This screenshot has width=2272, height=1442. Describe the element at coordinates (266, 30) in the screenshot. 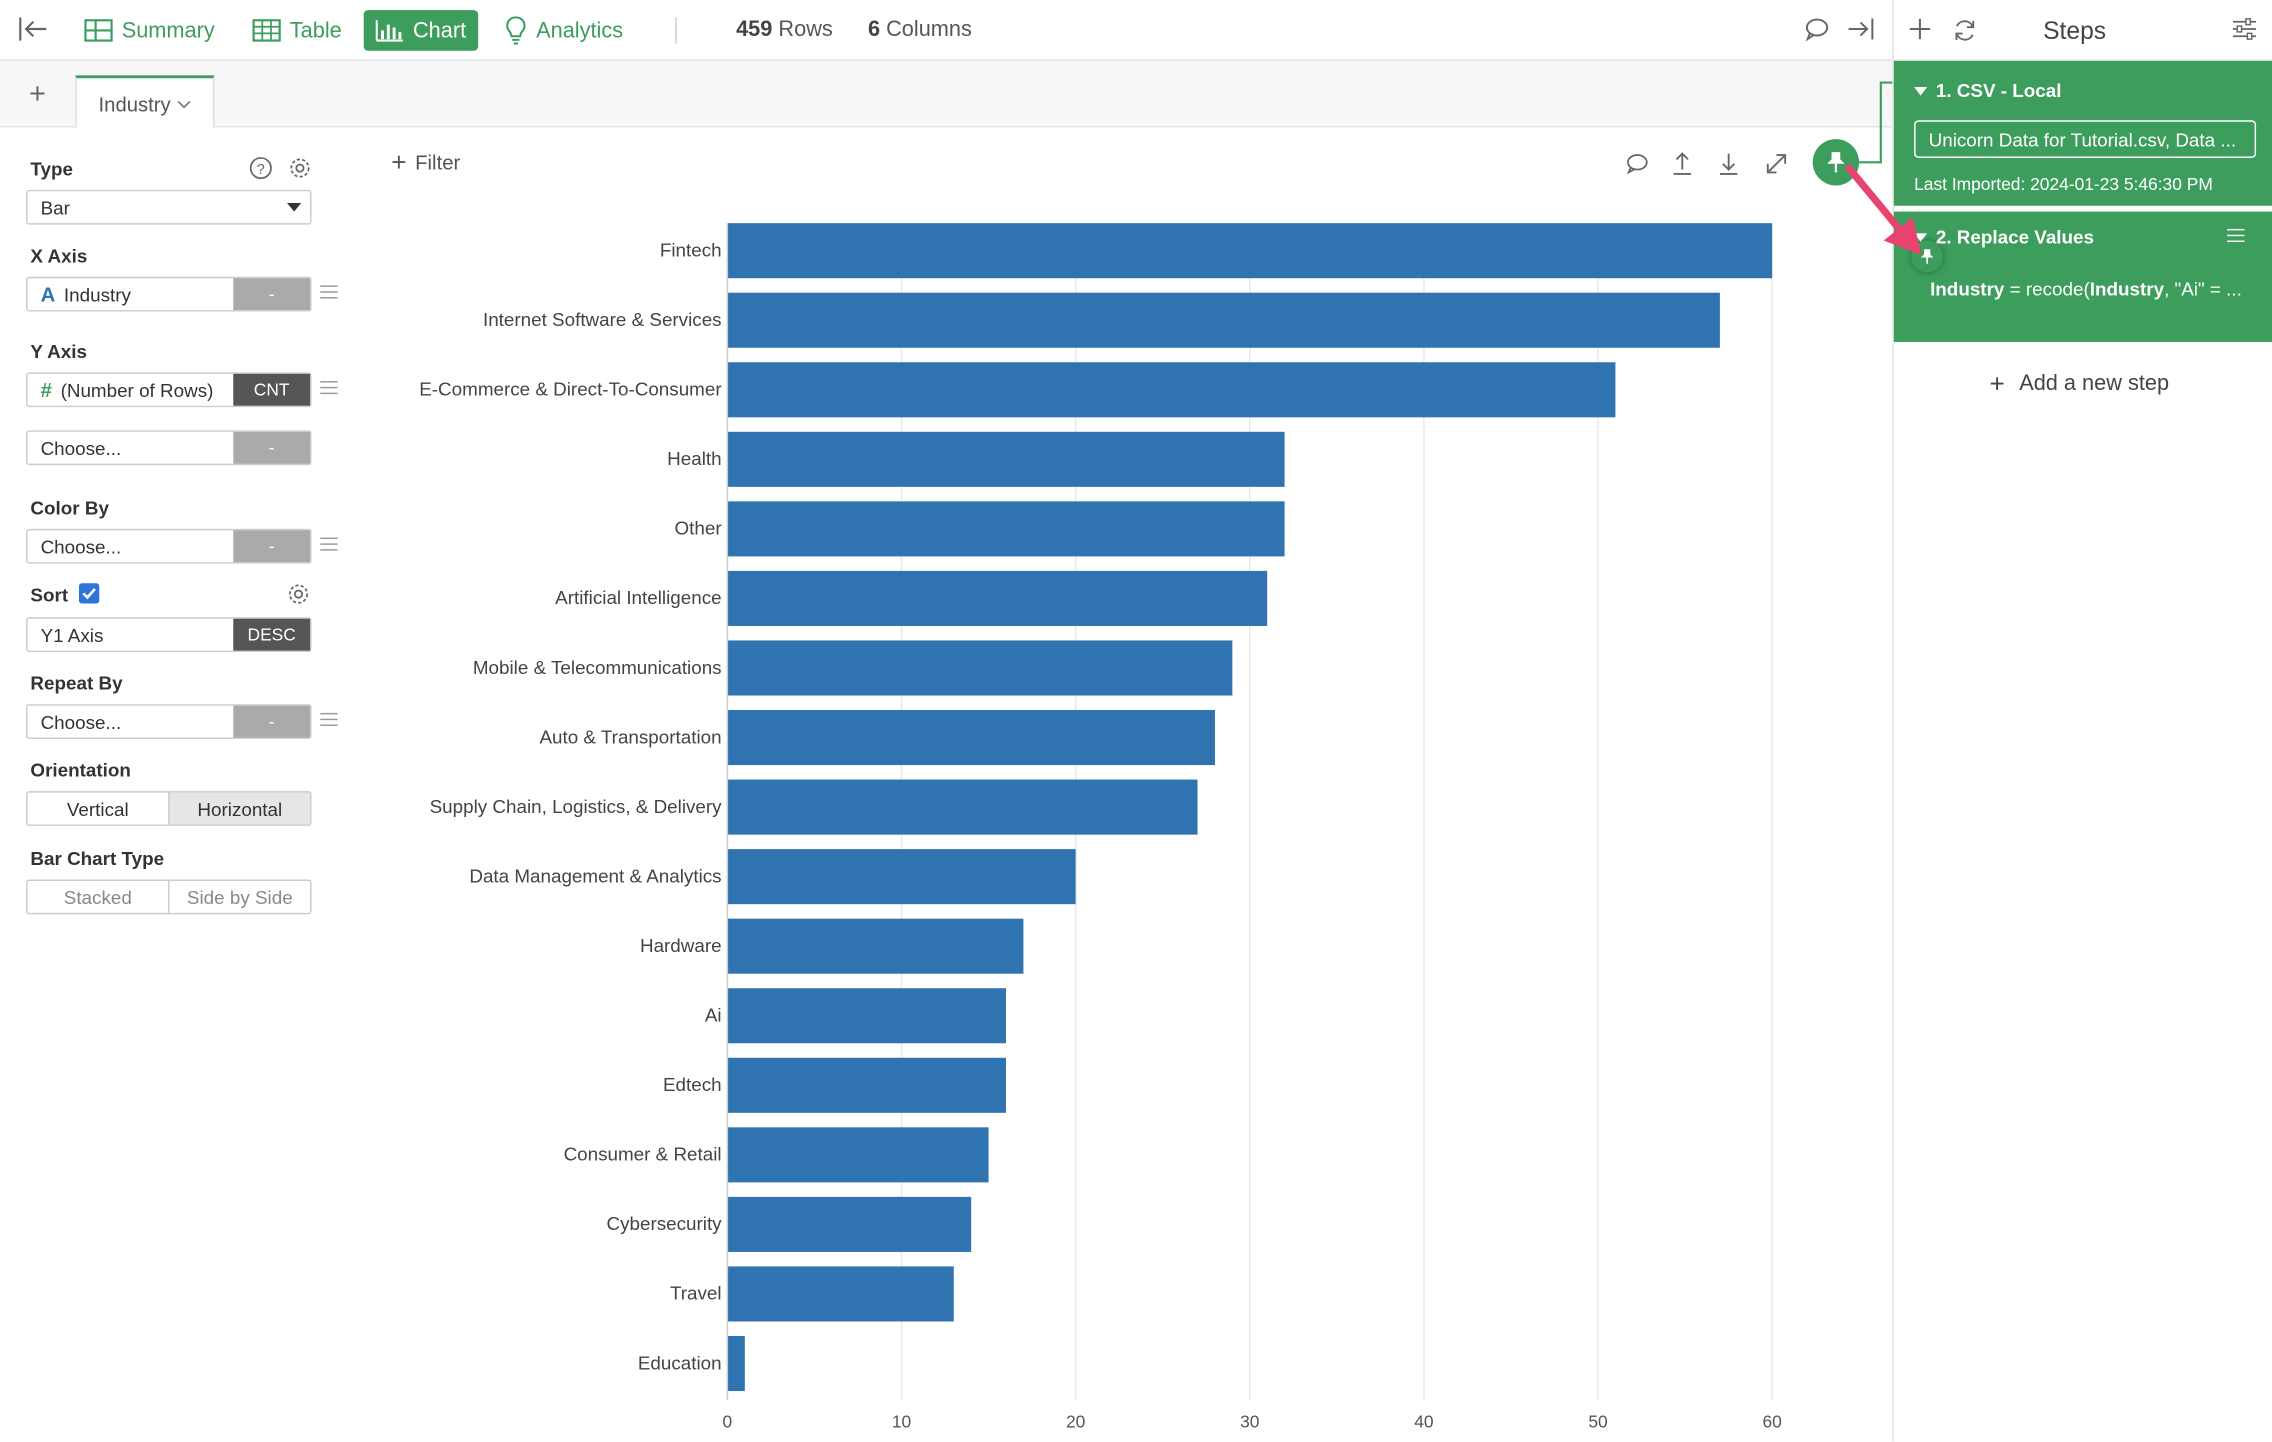

I see `table-icon` at that location.